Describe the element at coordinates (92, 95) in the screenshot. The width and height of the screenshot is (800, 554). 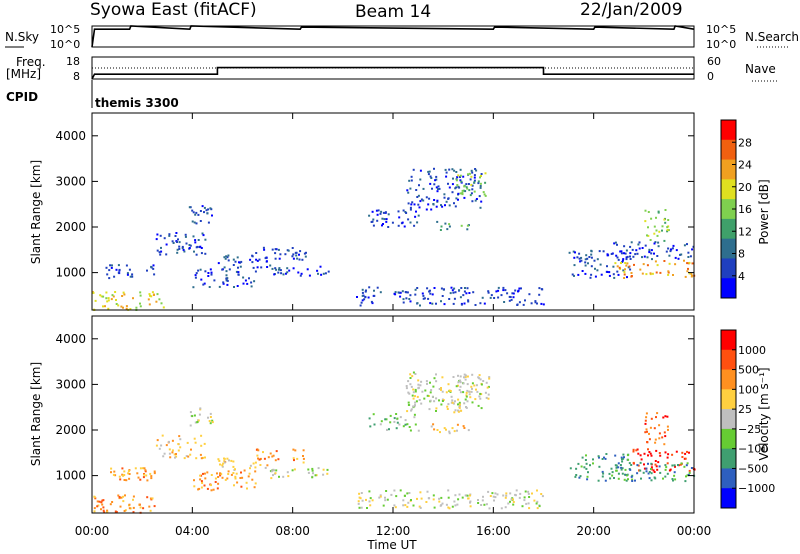
I see `cpid-panel: CPID themis 3300` at that location.